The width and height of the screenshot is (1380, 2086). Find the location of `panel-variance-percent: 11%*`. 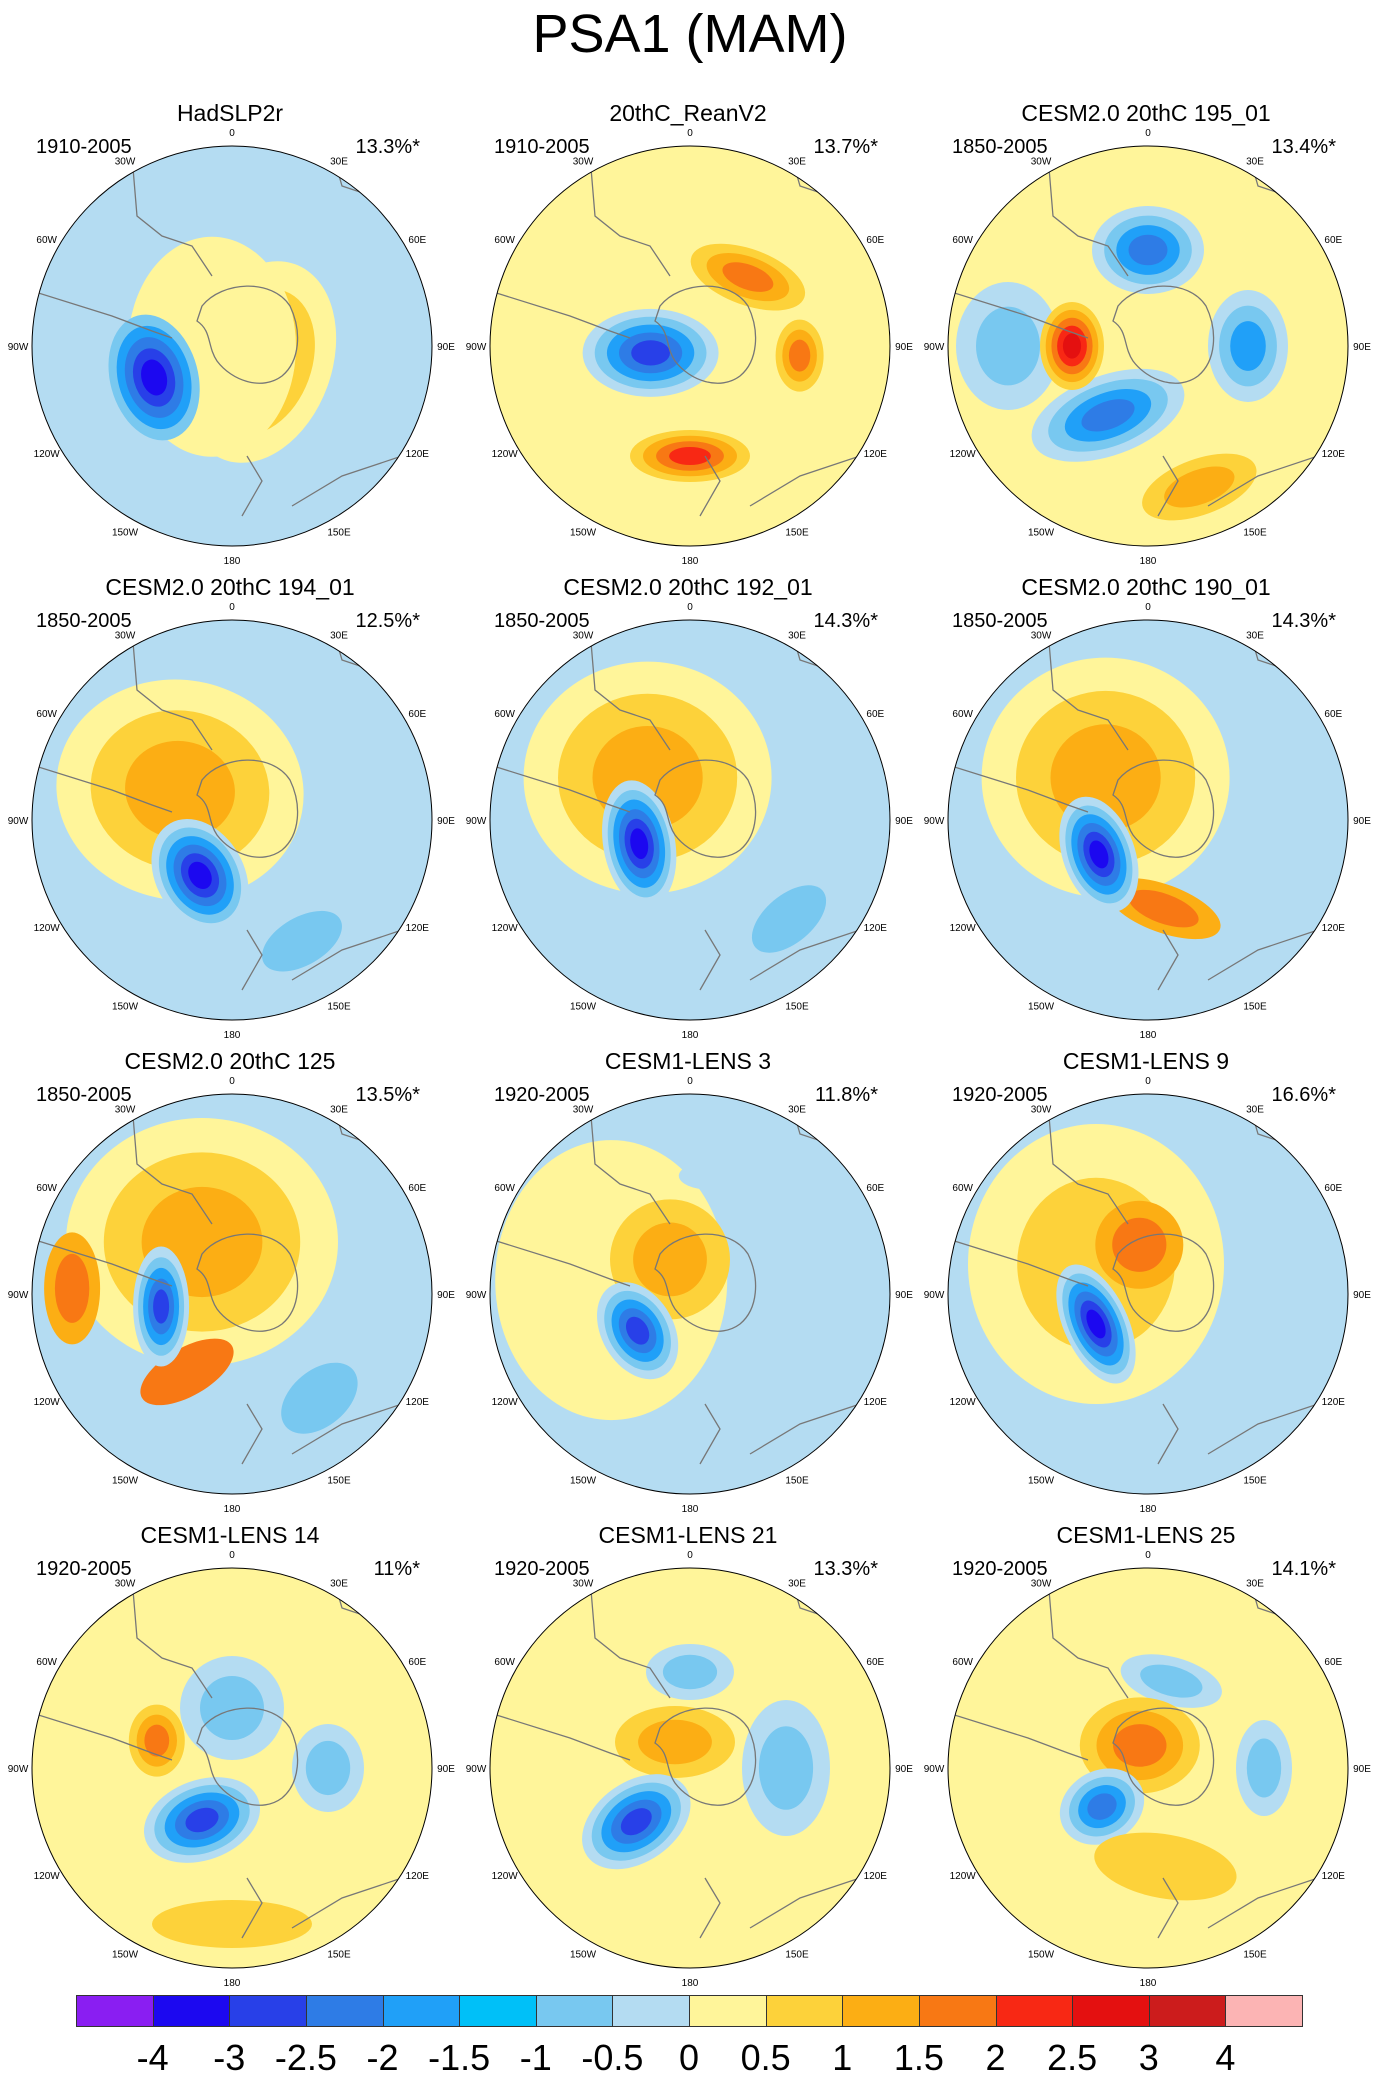

panel-variance-percent: 11%* is located at coordinates (396, 1569).